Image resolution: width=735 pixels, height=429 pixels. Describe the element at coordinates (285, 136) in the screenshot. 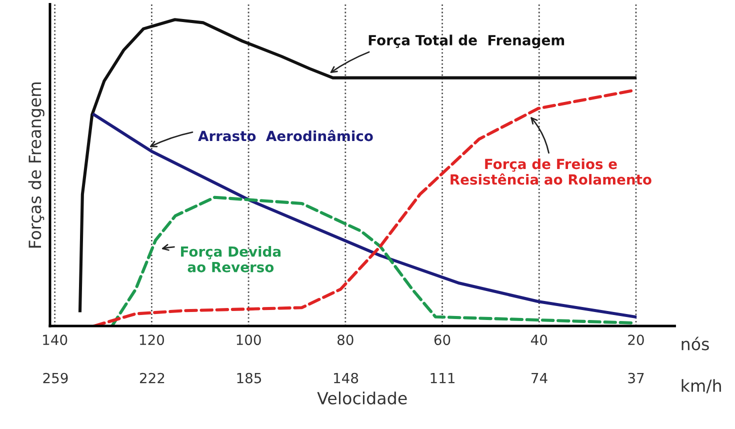

I see `annotation: Arrasto Aerodinâmico` at that location.